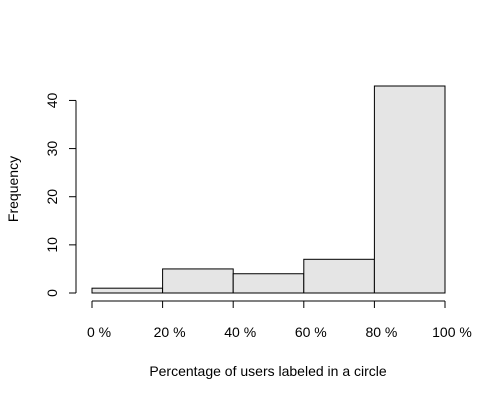  What do you see at coordinates (279, 320) in the screenshot?
I see `x-axis: 0 % 20 % 40 % 60 % 80 % 100 %` at bounding box center [279, 320].